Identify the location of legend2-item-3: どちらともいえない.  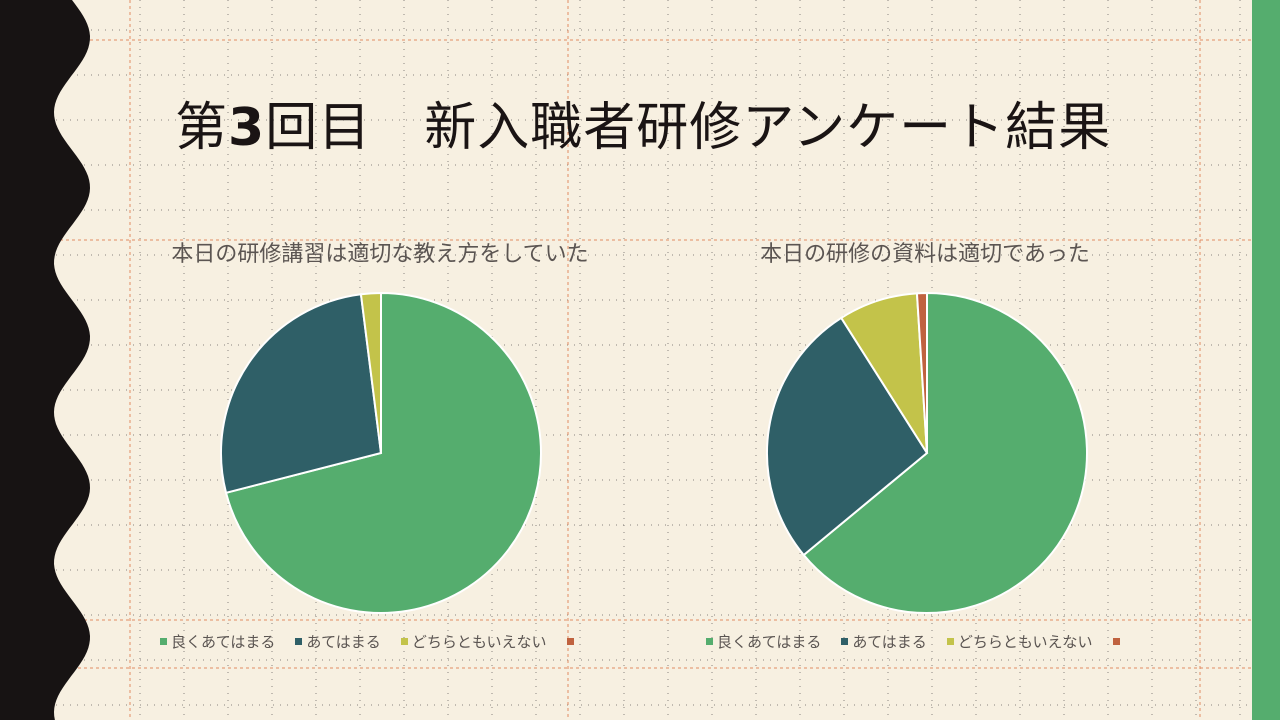
(1019, 641).